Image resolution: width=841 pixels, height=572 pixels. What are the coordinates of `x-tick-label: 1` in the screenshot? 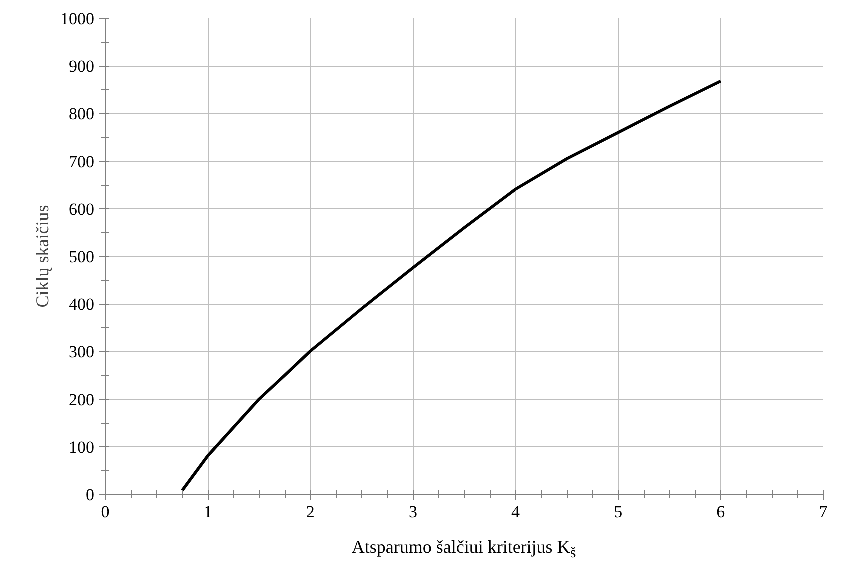 It's located at (208, 512).